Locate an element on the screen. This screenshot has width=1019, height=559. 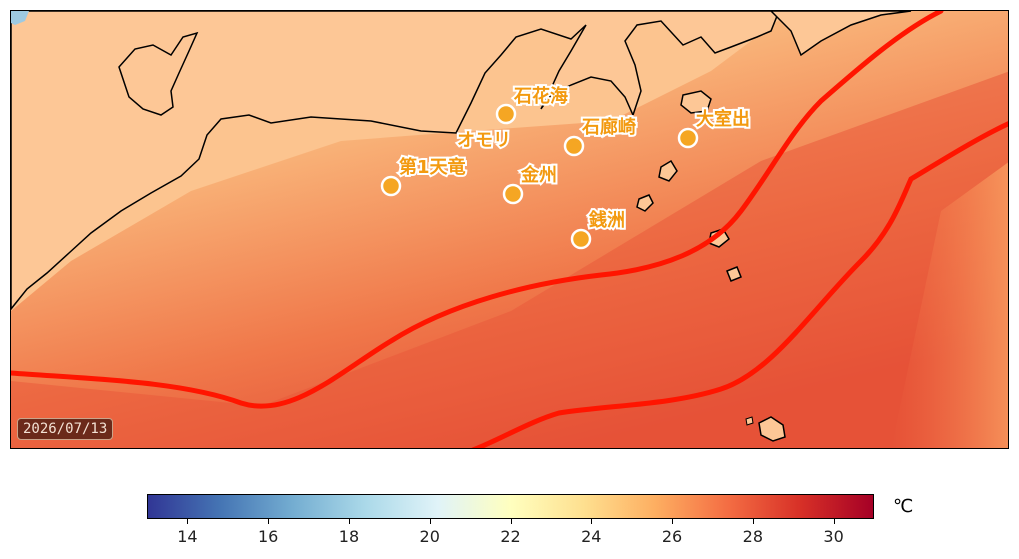
colorbar-ticks: 14 16 18 20 22 24 26 28 30 is located at coordinates (510, 537).